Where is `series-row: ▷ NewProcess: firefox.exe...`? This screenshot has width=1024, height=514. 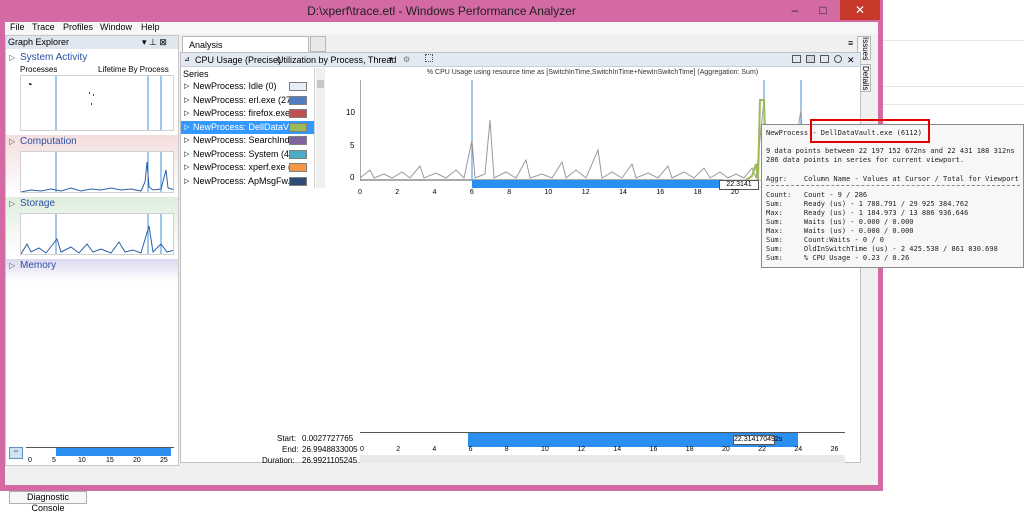 series-row: ▷ NewProcess: firefox.exe... is located at coordinates (247, 113).